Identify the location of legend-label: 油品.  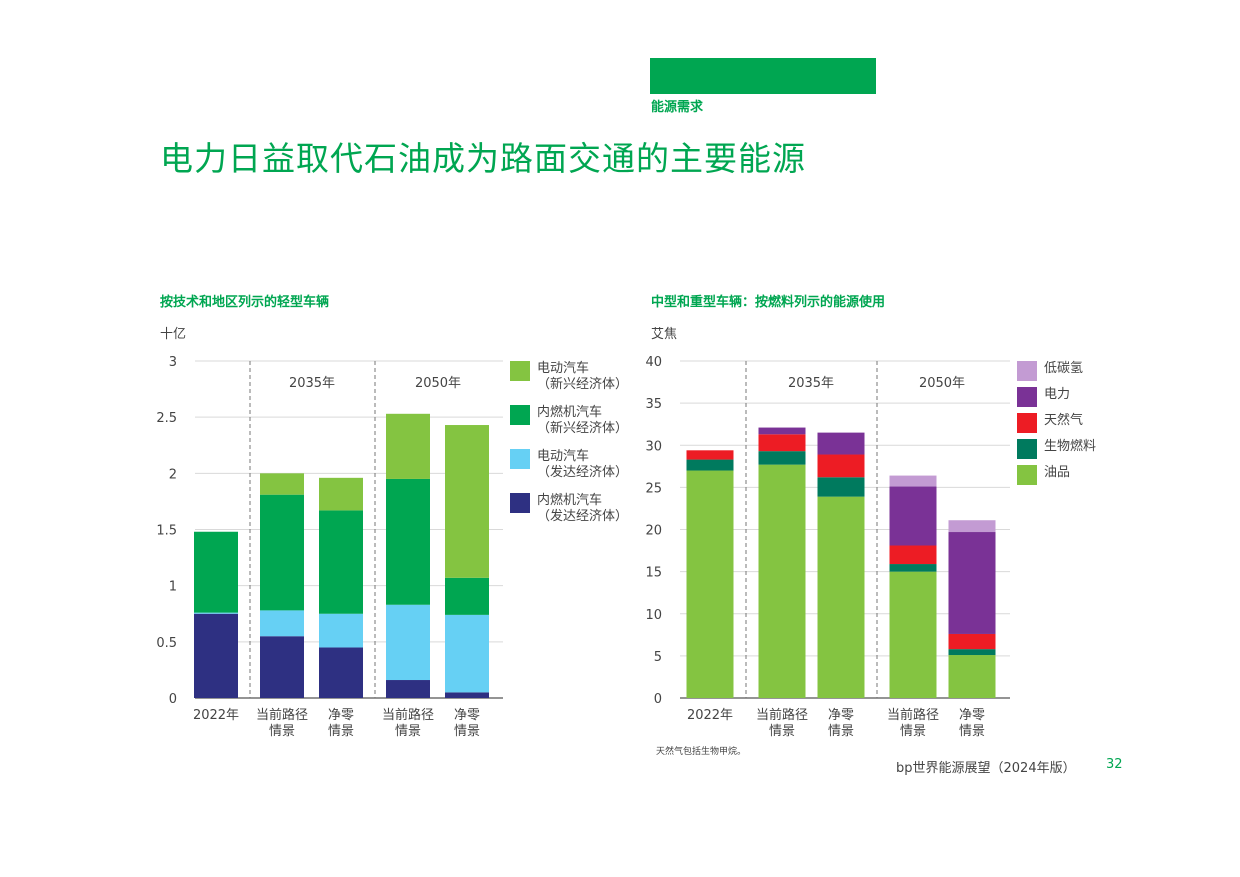
(1057, 472).